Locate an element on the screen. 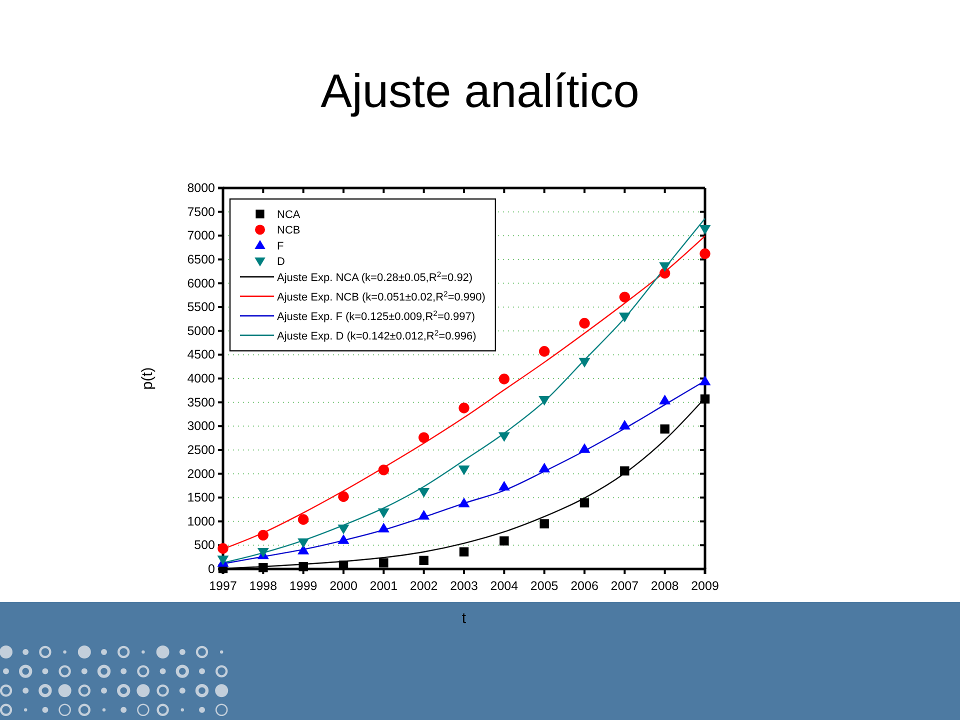 The height and width of the screenshot is (720, 960). chart-title: Ajuste analítico is located at coordinates (480, 90).